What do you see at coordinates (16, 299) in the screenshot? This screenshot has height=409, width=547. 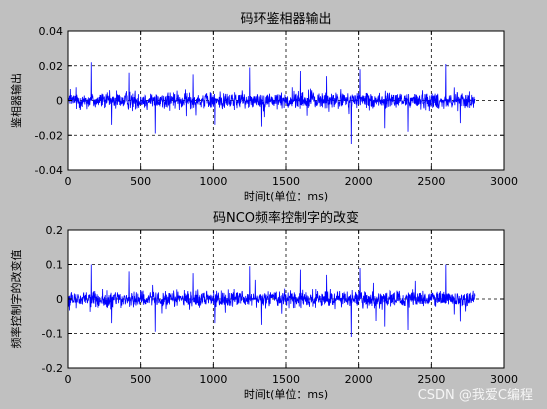 I see `y-axis-label: 频率控制字的改变值` at bounding box center [16, 299].